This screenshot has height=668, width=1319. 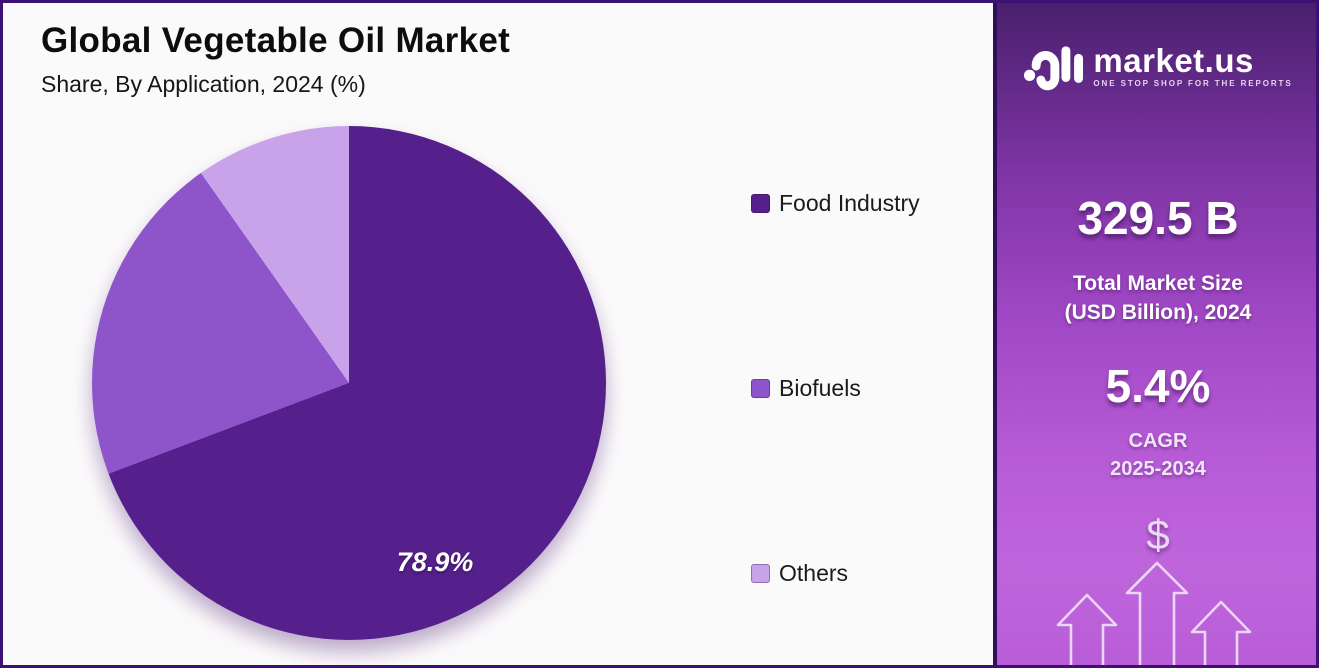 What do you see at coordinates (276, 40) in the screenshot?
I see `page-title: Global Vegetable Oil Market` at bounding box center [276, 40].